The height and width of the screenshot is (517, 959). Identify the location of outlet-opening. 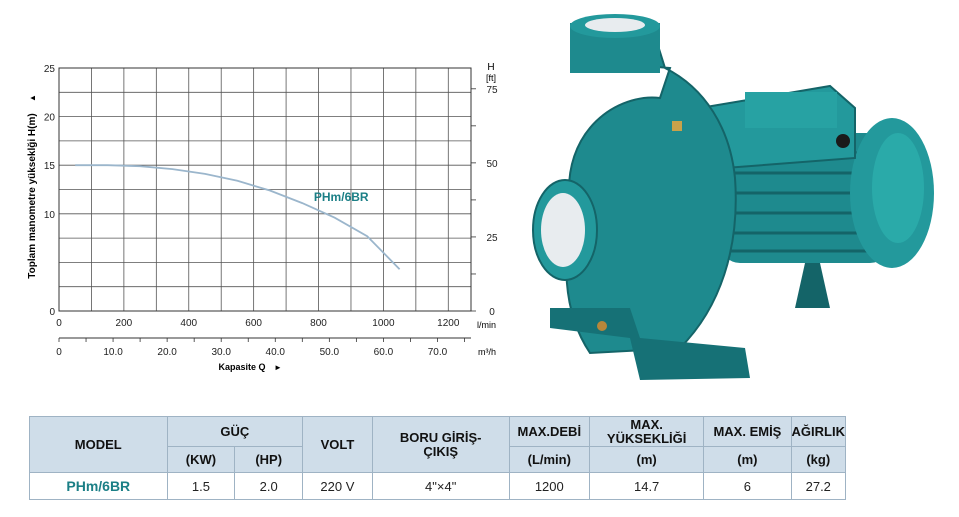
(615, 25).